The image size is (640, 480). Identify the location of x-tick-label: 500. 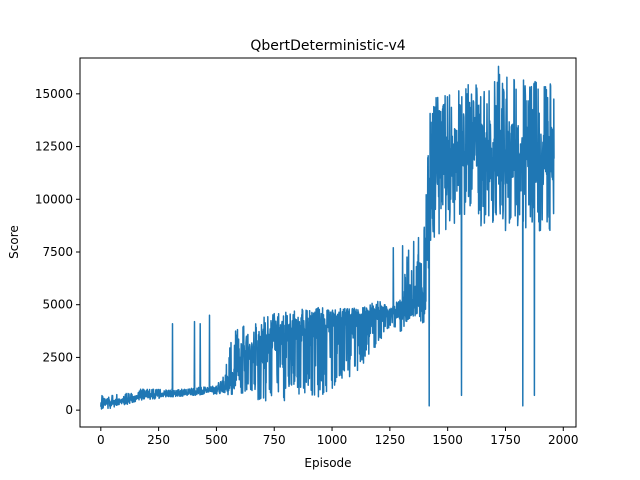
(216, 440).